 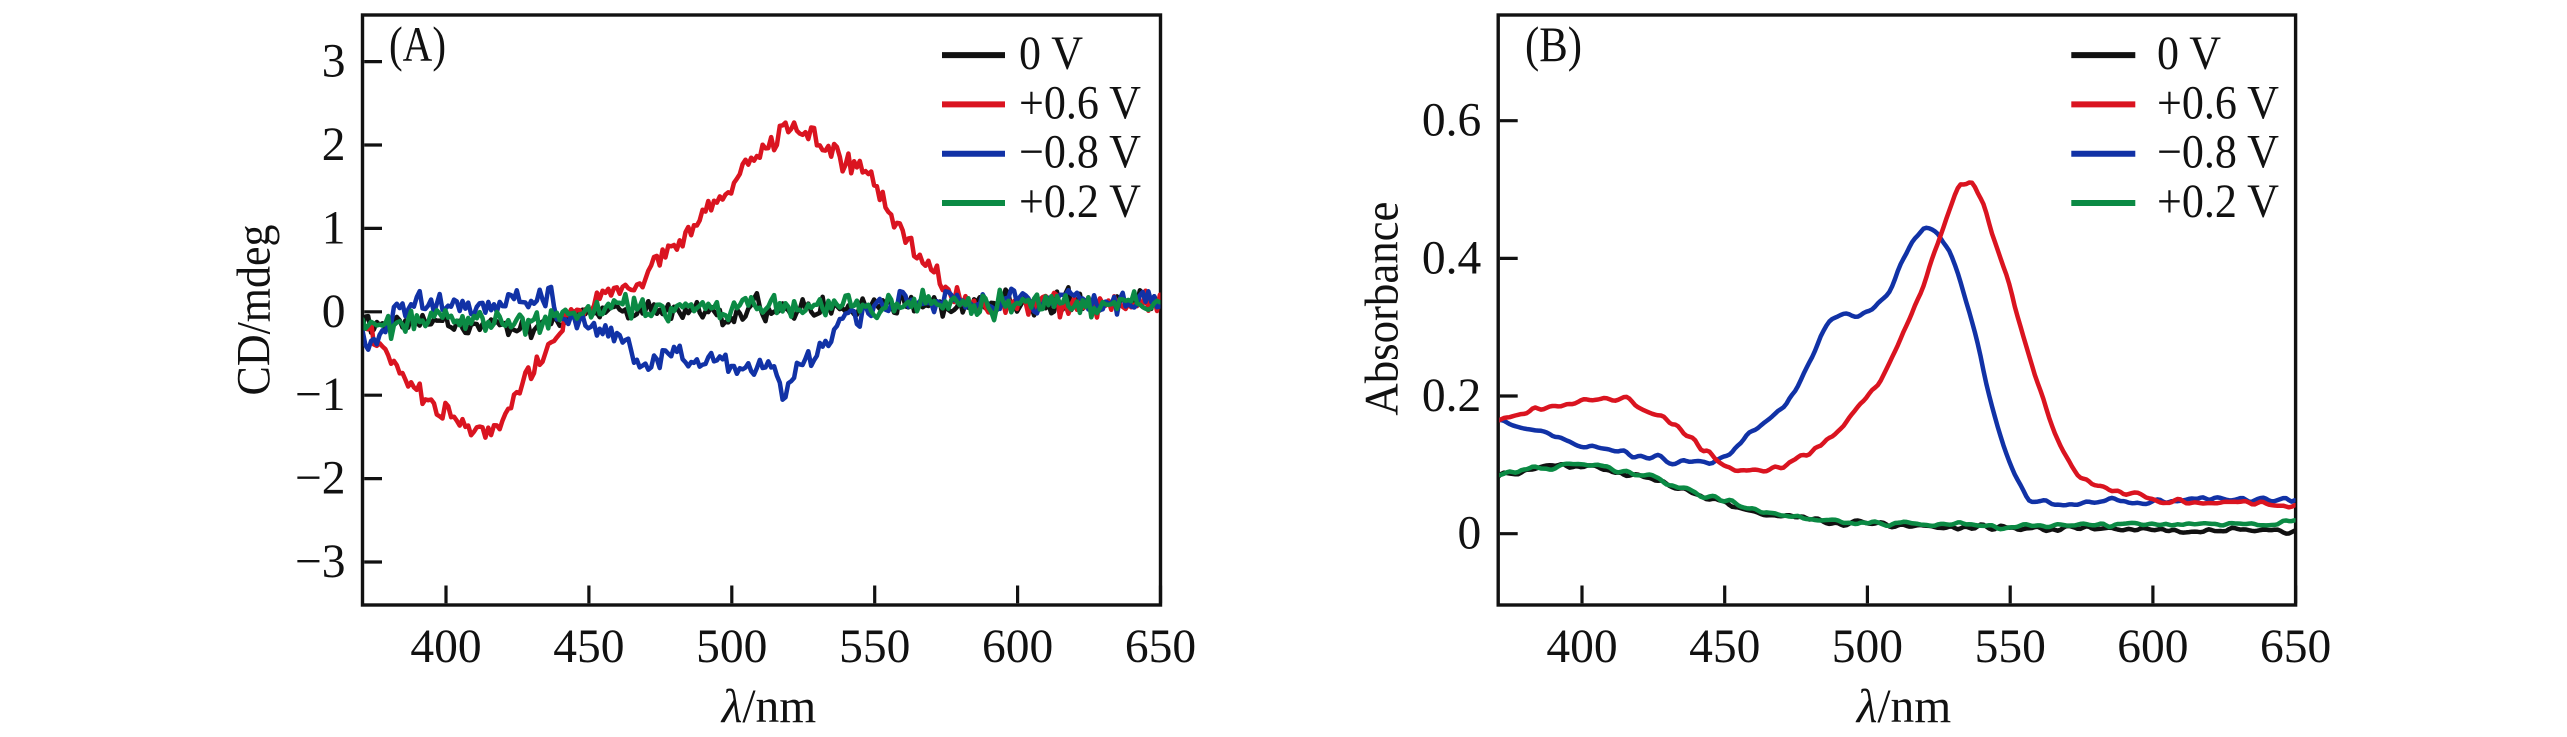 I want to click on svg-text: 1, so click(x=334, y=228).